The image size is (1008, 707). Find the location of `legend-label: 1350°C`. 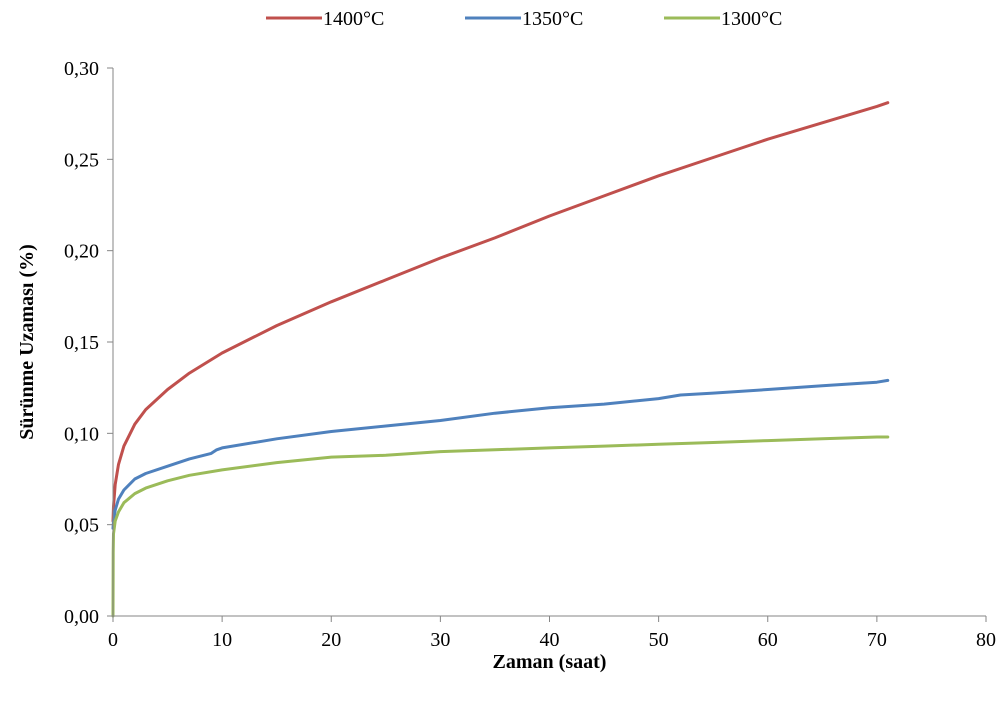

legend-label: 1350°C is located at coordinates (552, 19).